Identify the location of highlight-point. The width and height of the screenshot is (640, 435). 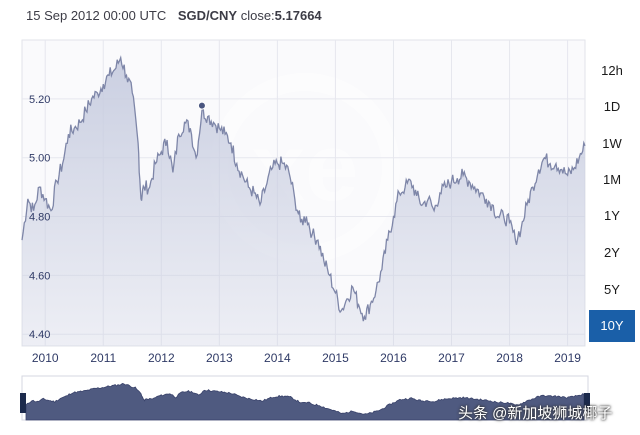
(201, 105).